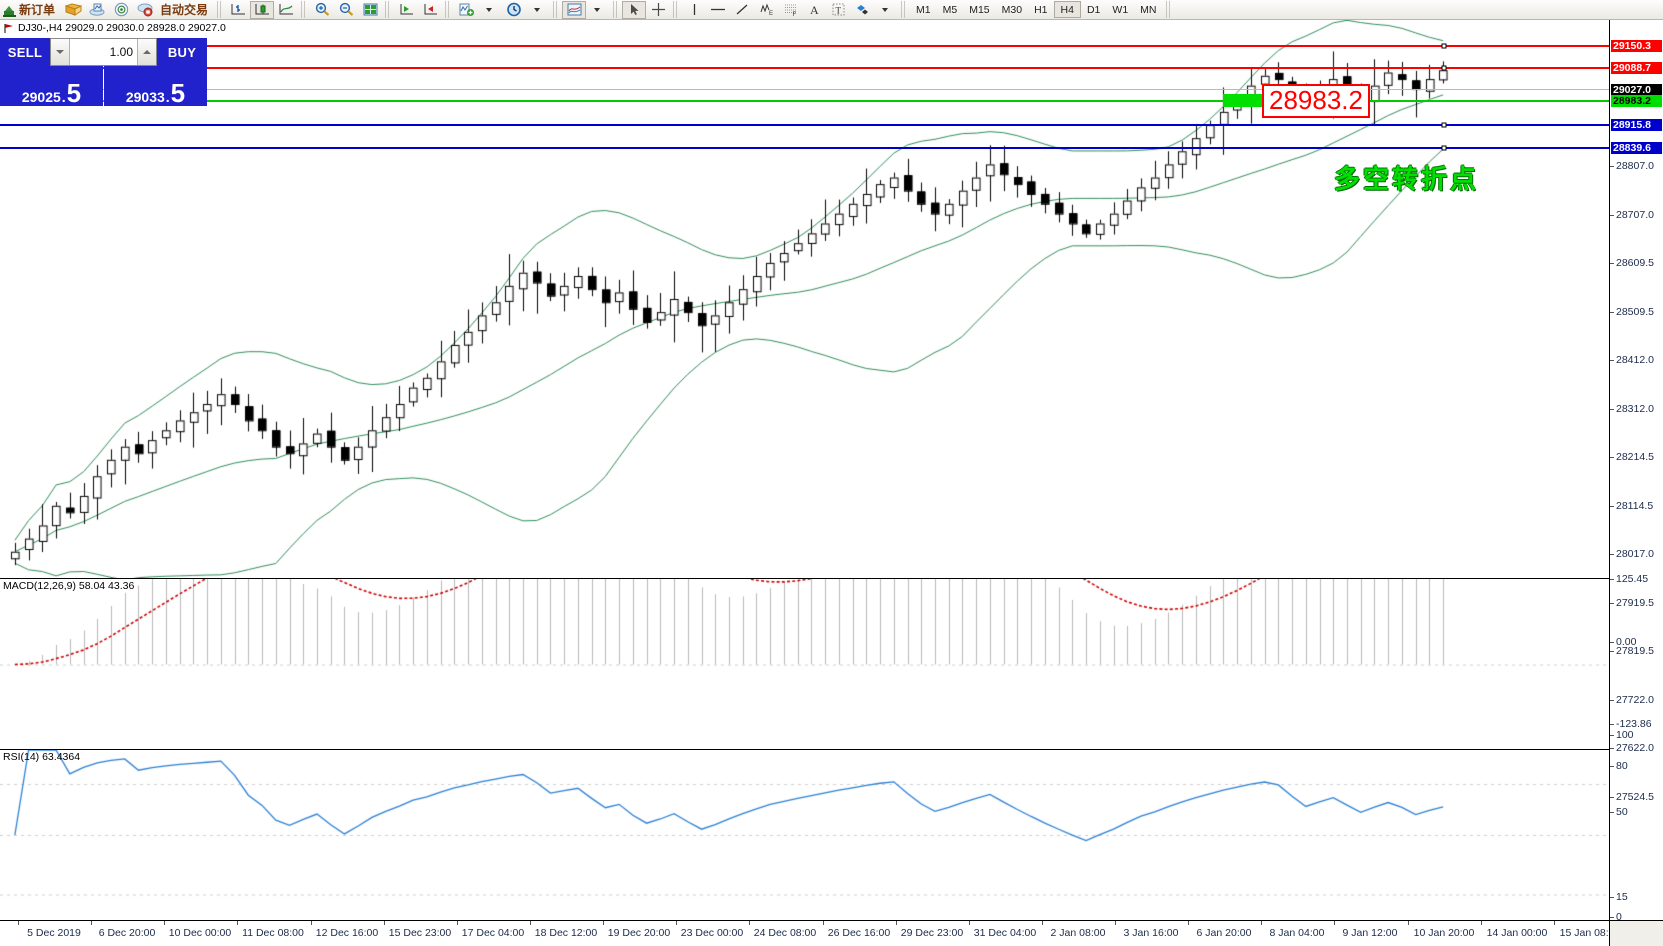  I want to click on shapes-button, so click(862, 10).